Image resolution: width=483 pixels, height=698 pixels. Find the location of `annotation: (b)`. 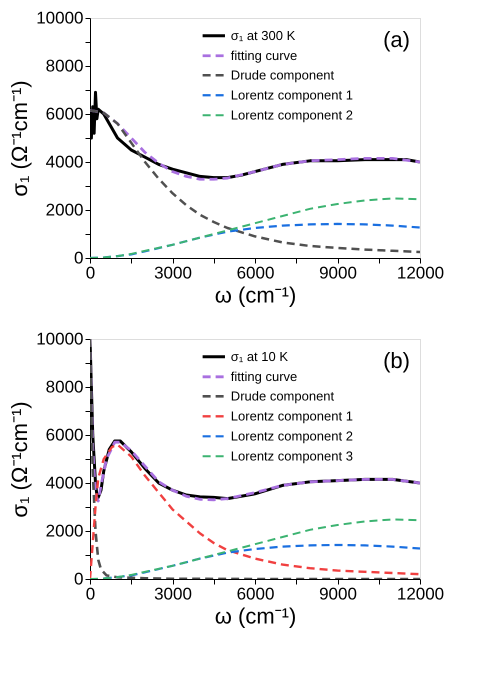

annotation: (b) is located at coordinates (396, 360).